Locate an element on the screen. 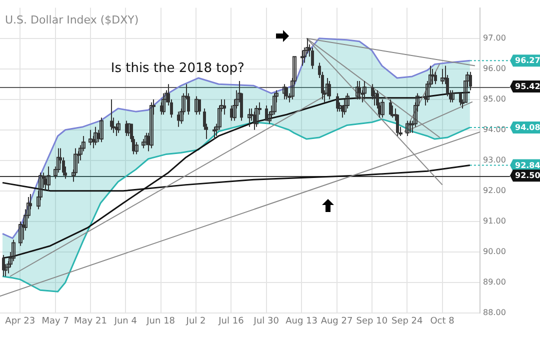 This screenshot has height=339, width=540. x-tick-label: Sep 10 is located at coordinates (372, 321).